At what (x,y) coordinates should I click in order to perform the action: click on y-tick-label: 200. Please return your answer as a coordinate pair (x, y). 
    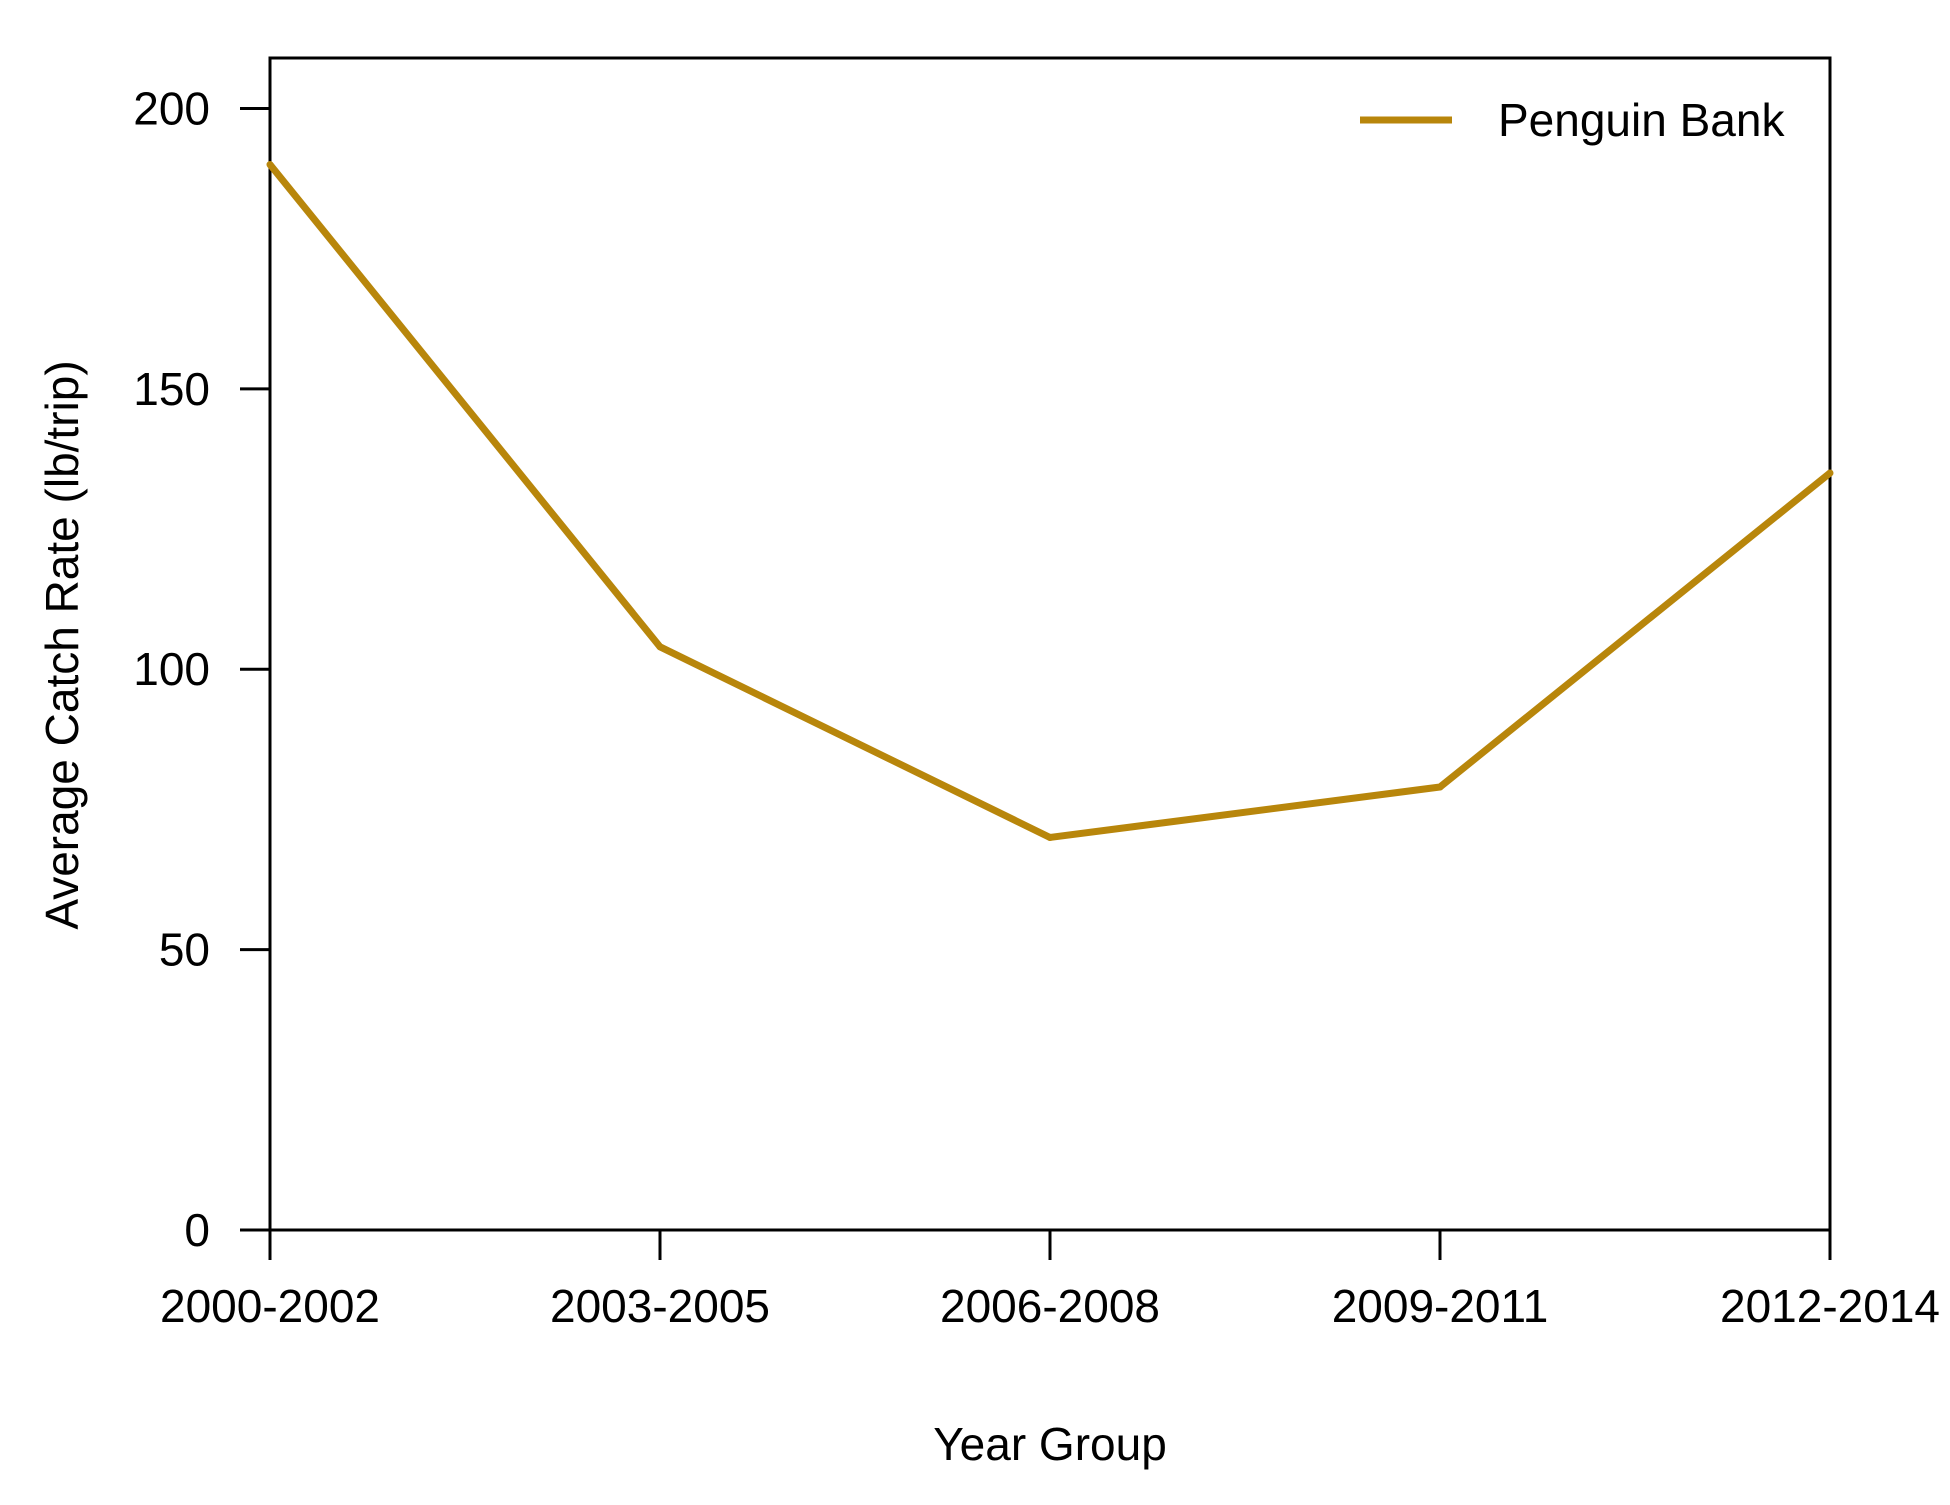
    Looking at the image, I should click on (171, 108).